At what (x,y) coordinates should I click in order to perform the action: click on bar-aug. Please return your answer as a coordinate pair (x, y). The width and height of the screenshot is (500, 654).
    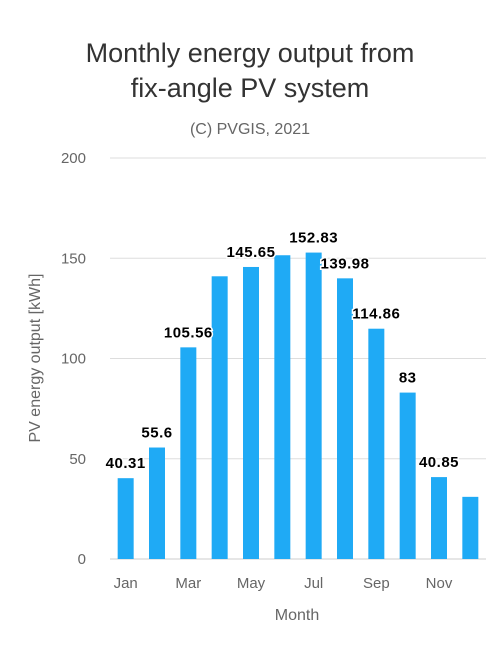
    Looking at the image, I should click on (345, 418).